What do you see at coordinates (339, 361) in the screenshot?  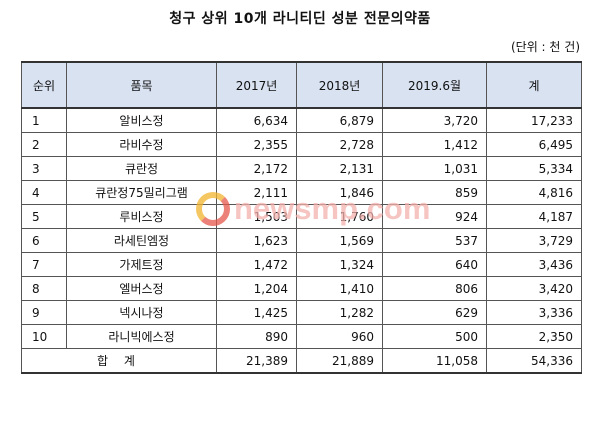 I see `total-2018-cell: 21,889` at bounding box center [339, 361].